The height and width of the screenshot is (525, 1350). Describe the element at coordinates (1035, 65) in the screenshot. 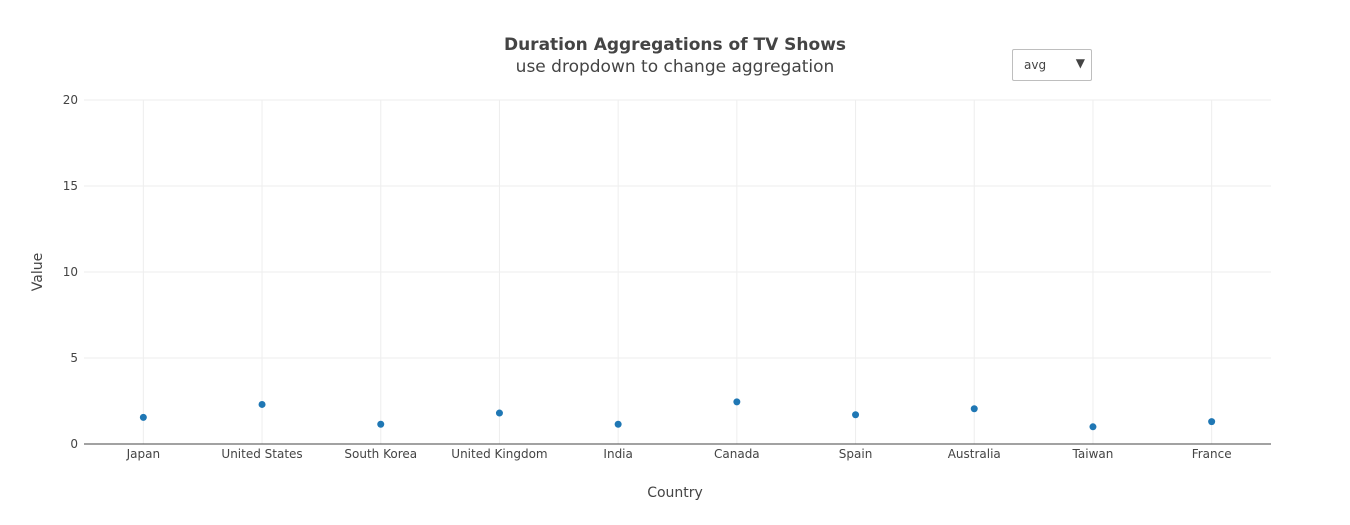

I see `aggregation-dropdown-value: avg` at that location.